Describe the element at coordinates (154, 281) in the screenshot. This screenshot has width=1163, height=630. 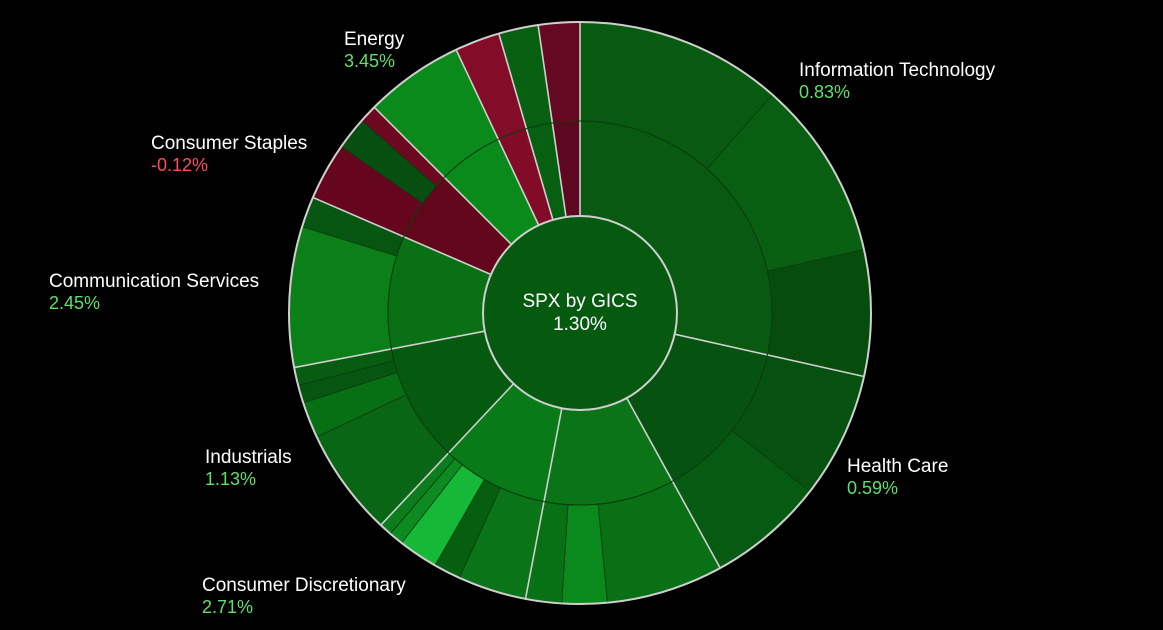
I see `label-name-communication-services: Communication Services` at that location.